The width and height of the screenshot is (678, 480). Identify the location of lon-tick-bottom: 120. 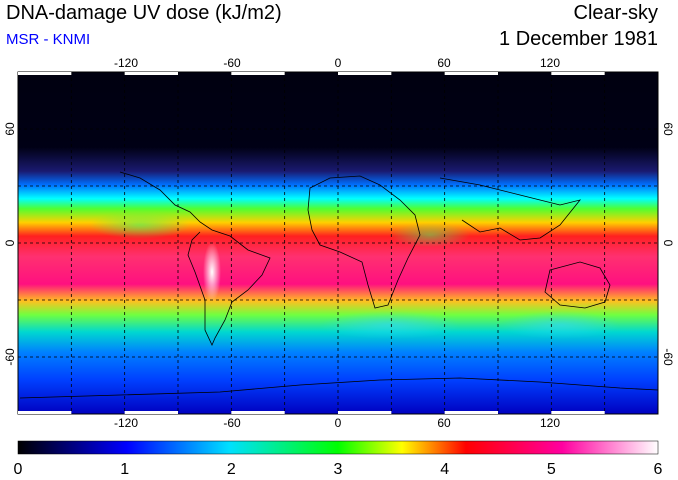
(550, 423).